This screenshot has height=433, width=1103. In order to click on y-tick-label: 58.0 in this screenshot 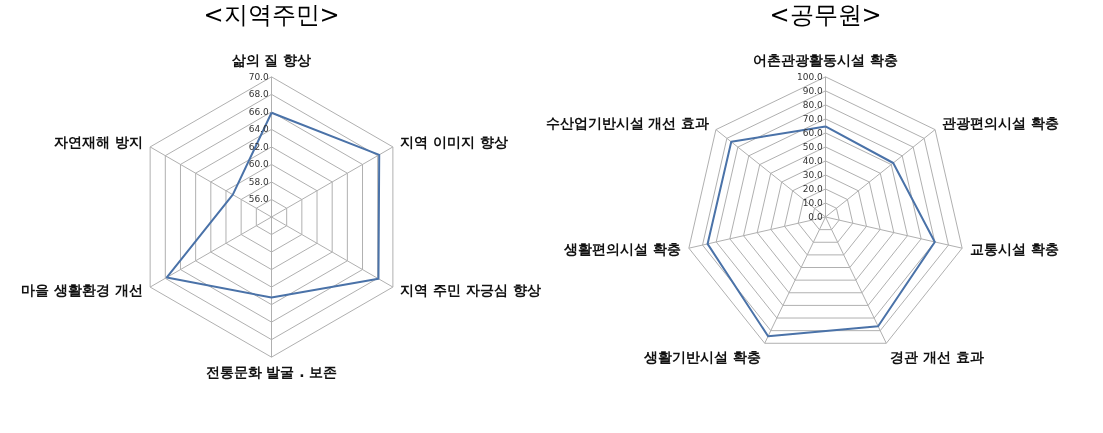, I will do `click(258, 181)`.